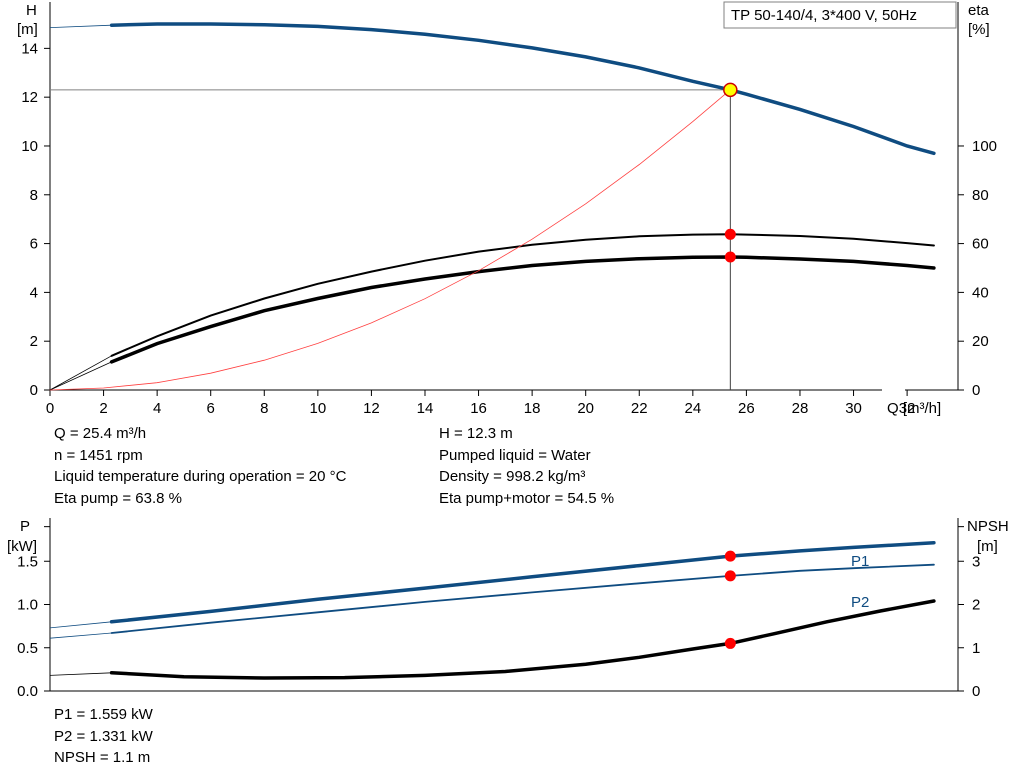  What do you see at coordinates (211, 408) in the screenshot?
I see `x-tick-label: 6` at bounding box center [211, 408].